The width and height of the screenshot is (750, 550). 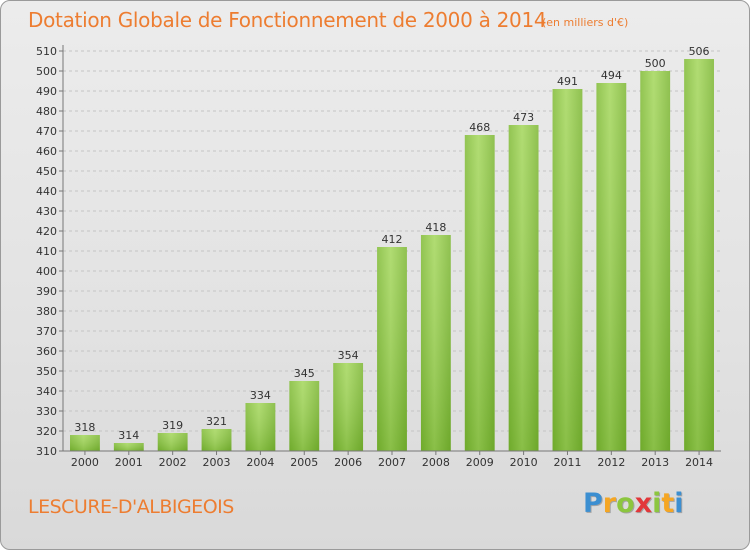 What do you see at coordinates (46, 211) in the screenshot?
I see `y-tick-label: 430` at bounding box center [46, 211].